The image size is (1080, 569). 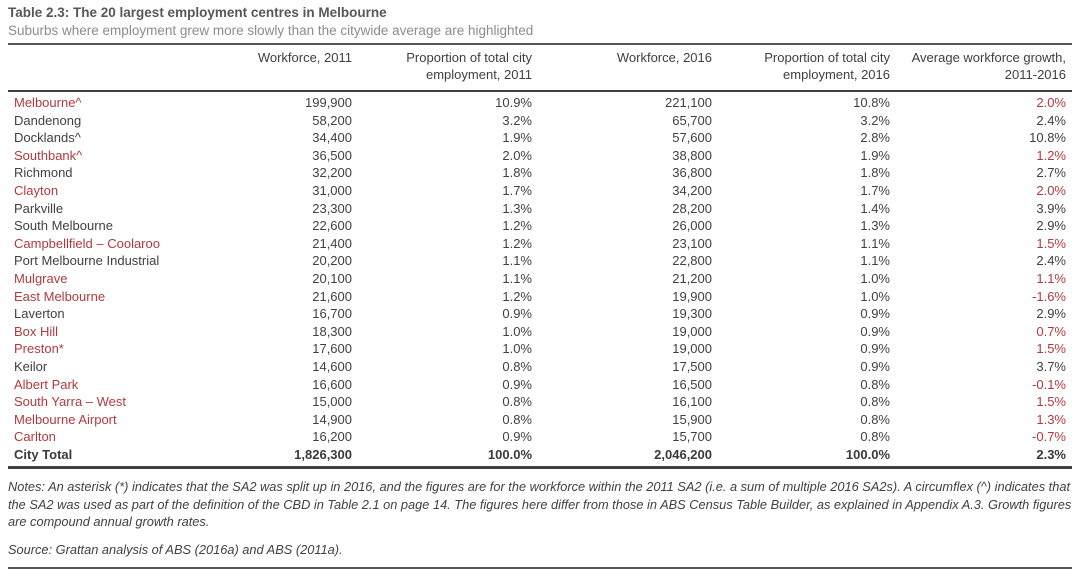 What do you see at coordinates (332, 261) in the screenshot?
I see `workforce-2011-value: 20,200` at bounding box center [332, 261].